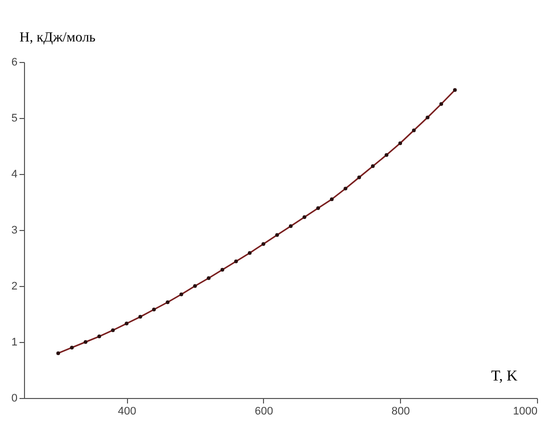 The height and width of the screenshot is (421, 553). I want to click on y-axis-title: H, кДж/моль, so click(58, 38).